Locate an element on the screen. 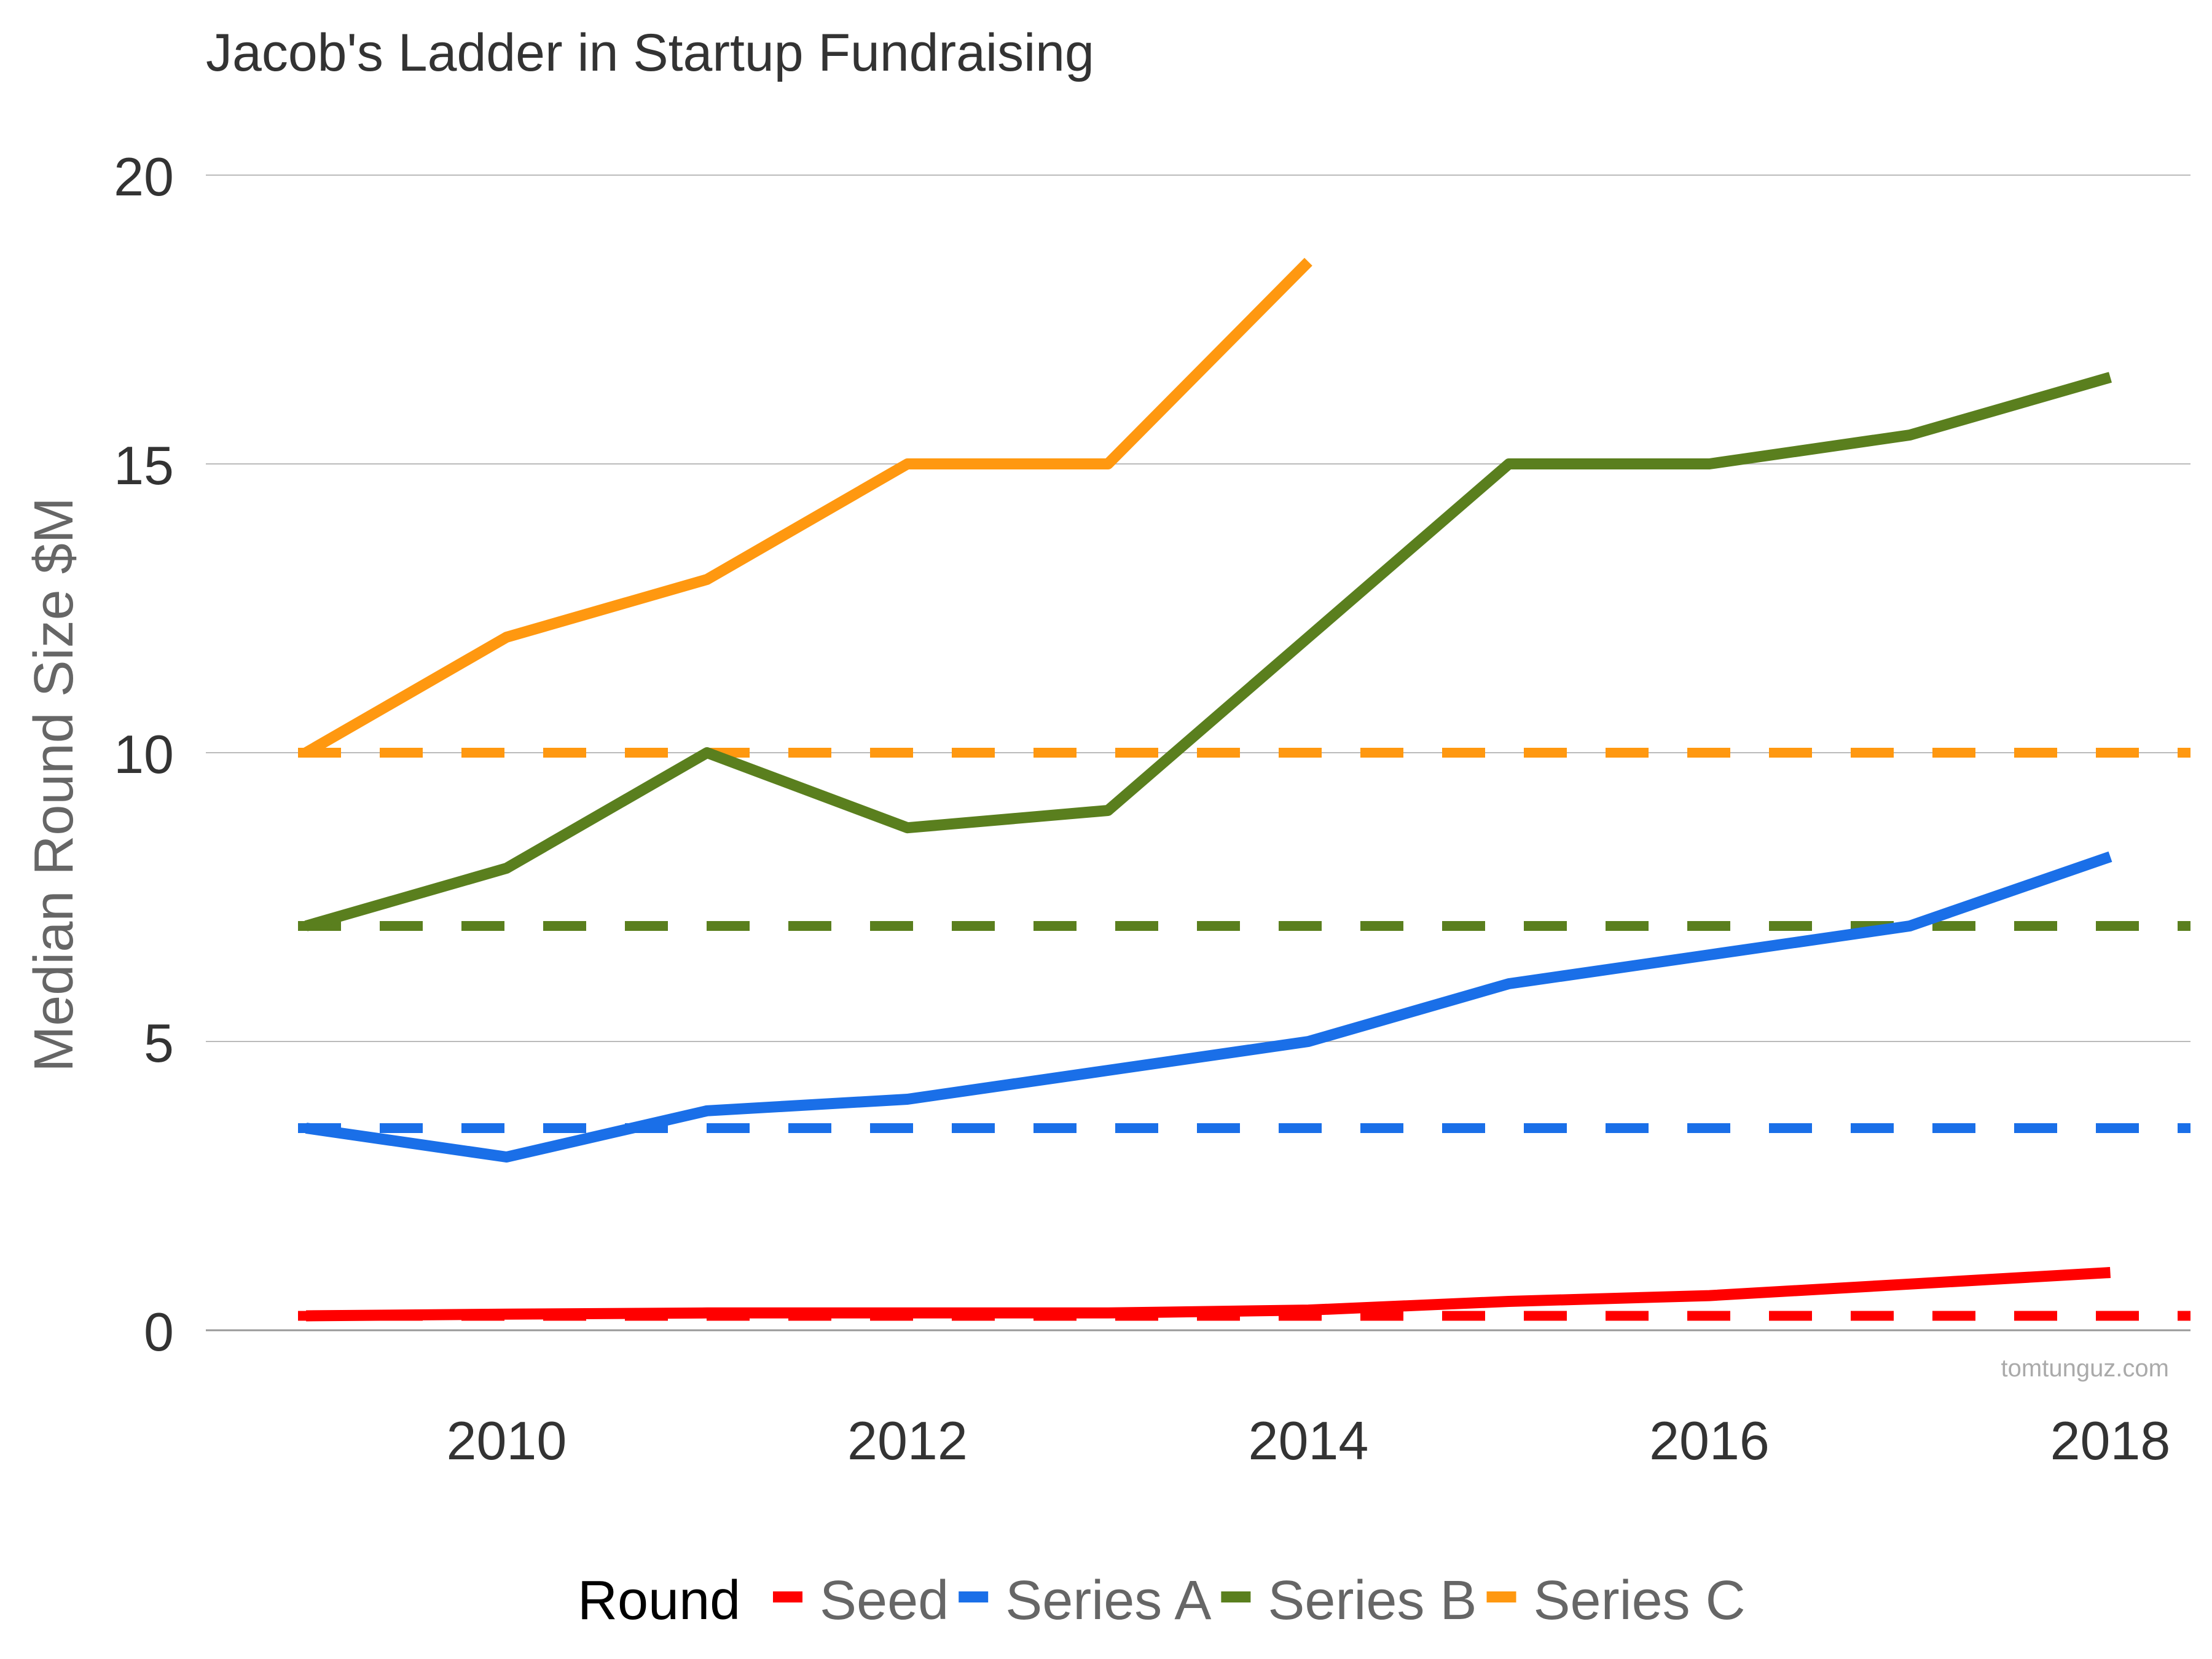 The image size is (2212, 1659). y-tick-label: 5 is located at coordinates (159, 1043).